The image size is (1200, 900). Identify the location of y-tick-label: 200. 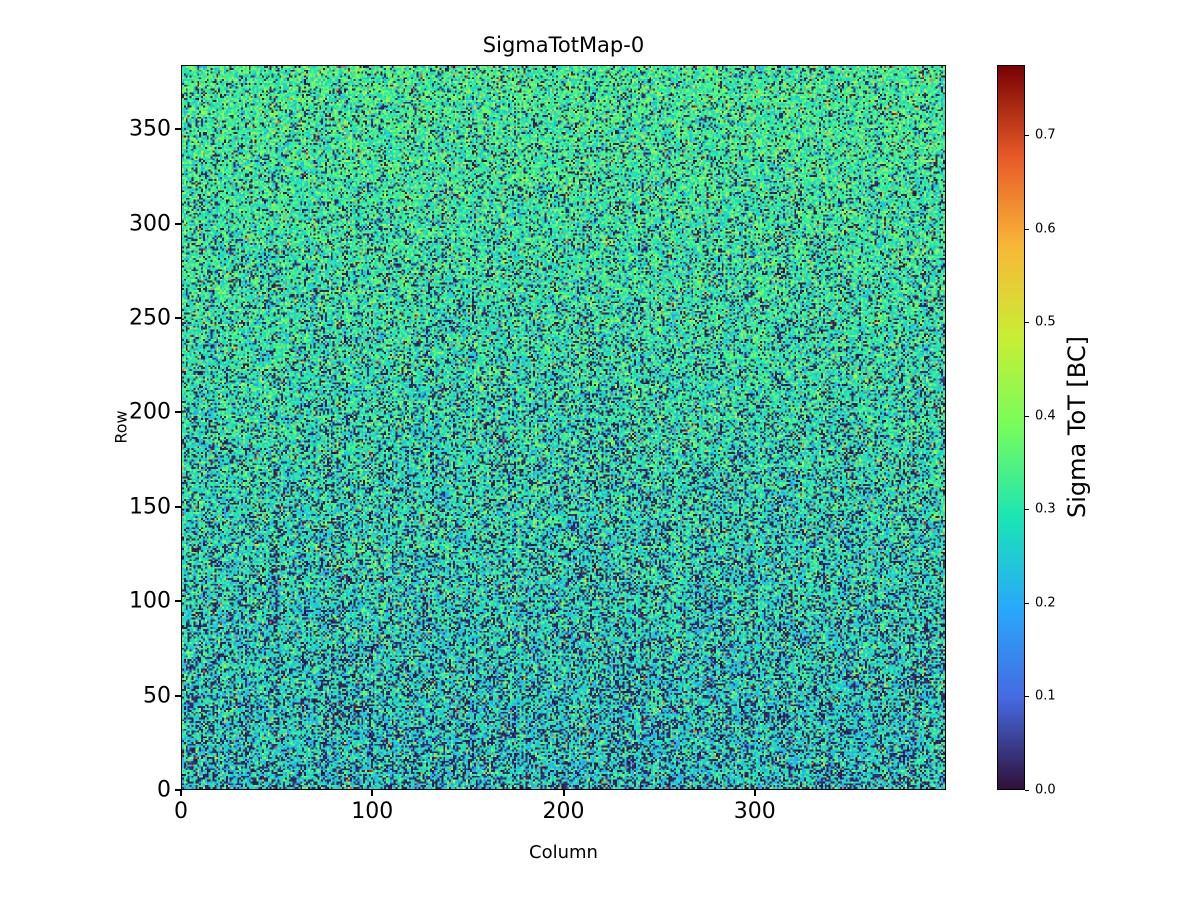
(150, 412).